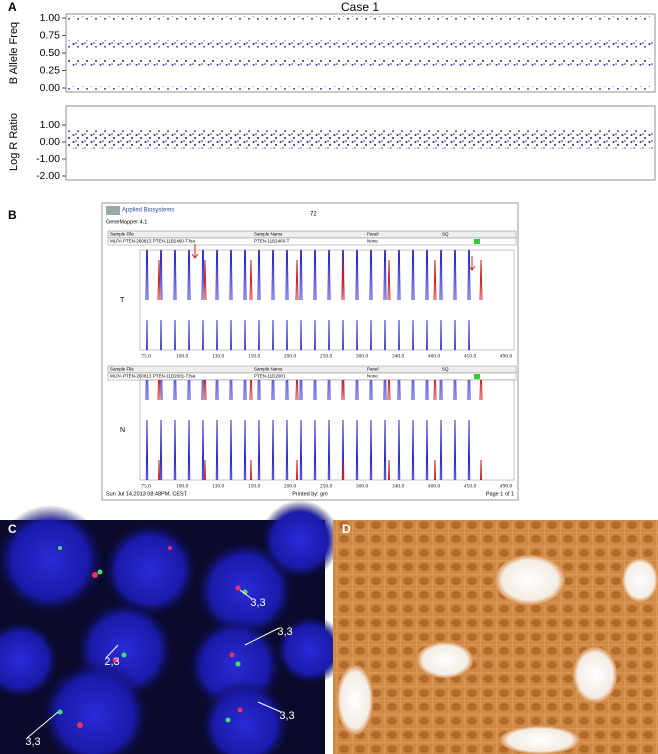 Image resolution: width=658 pixels, height=754 pixels. Describe the element at coordinates (122, 300) in the screenshot. I see `channel-label: T` at that location.